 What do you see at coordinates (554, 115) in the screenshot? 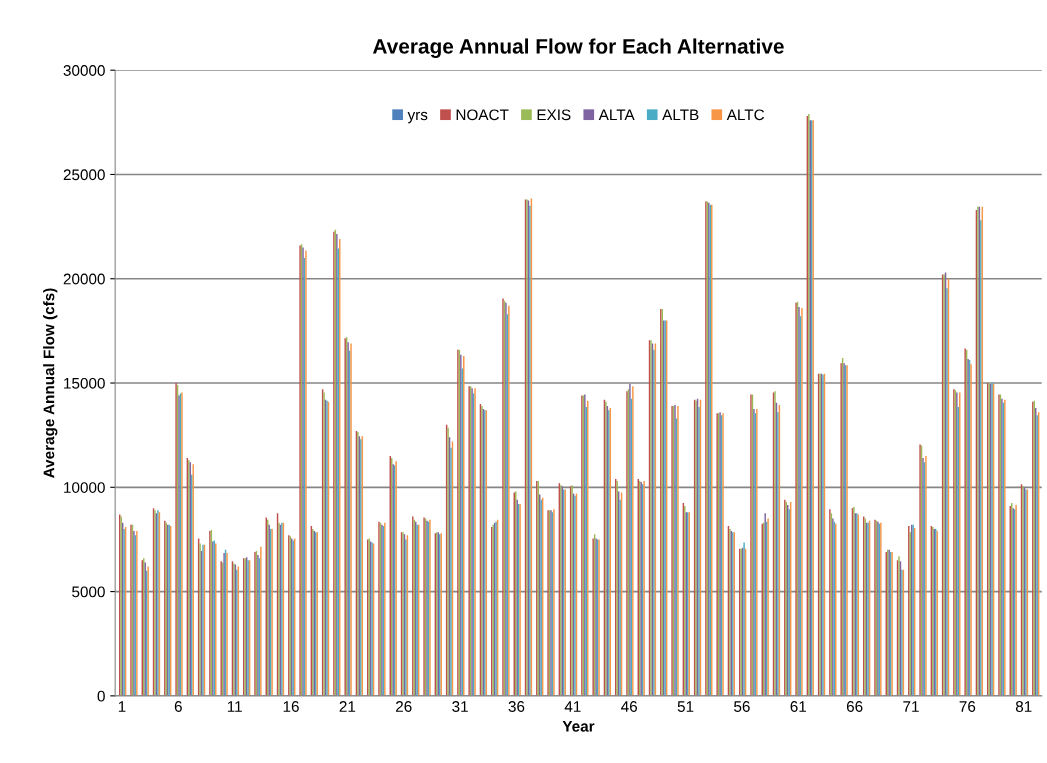
I see `legend-label: EXIS` at bounding box center [554, 115].